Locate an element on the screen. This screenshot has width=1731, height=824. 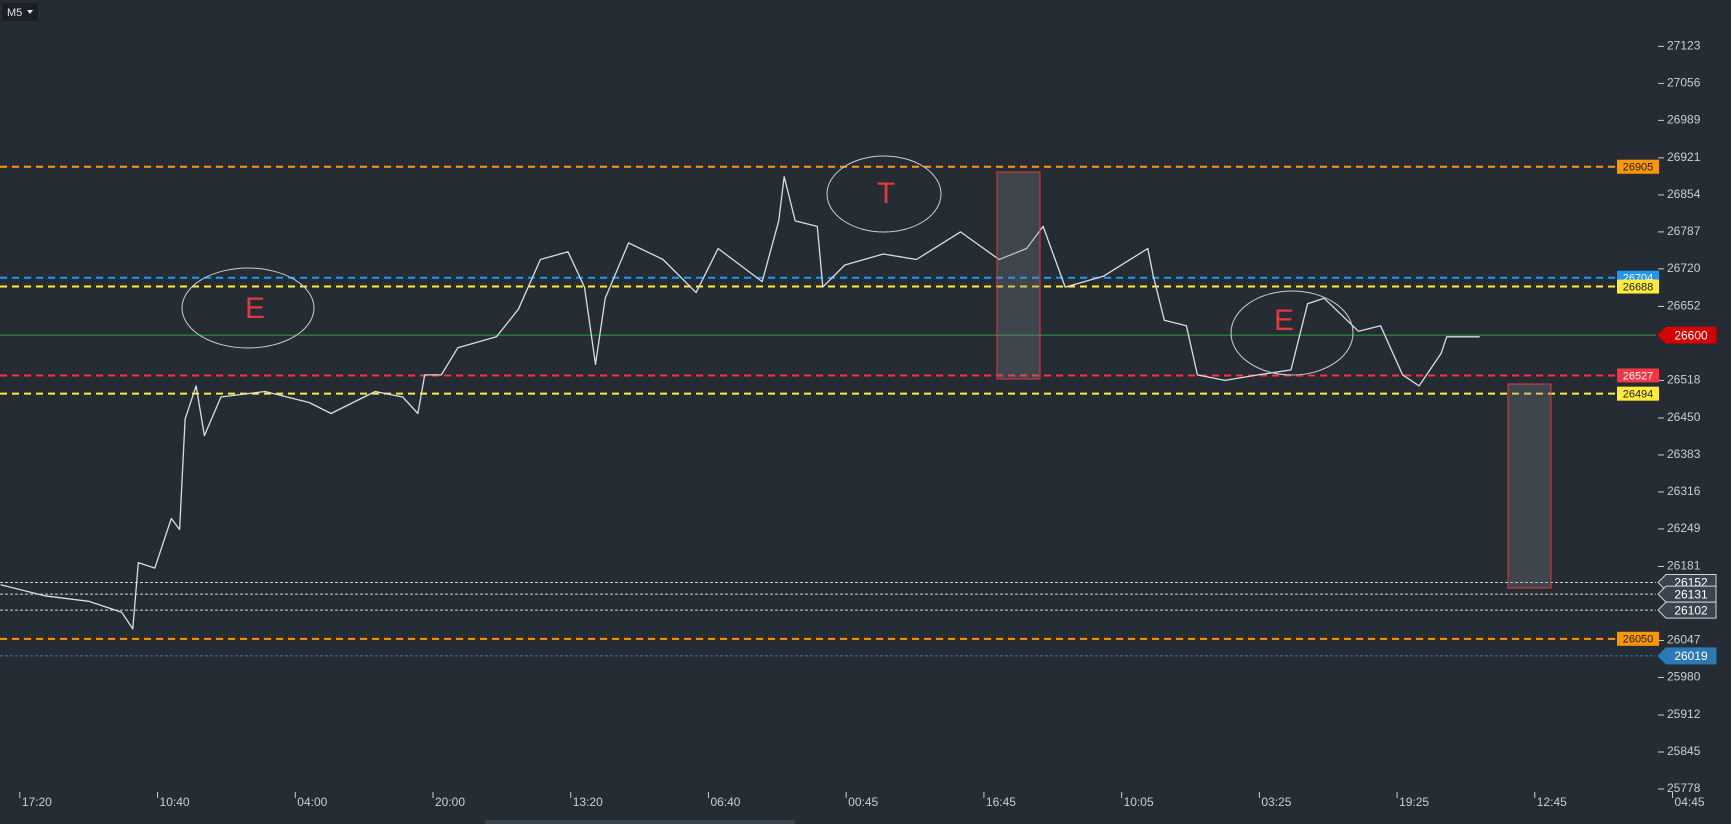
x-tick-label: 10:05 is located at coordinates (1139, 802).